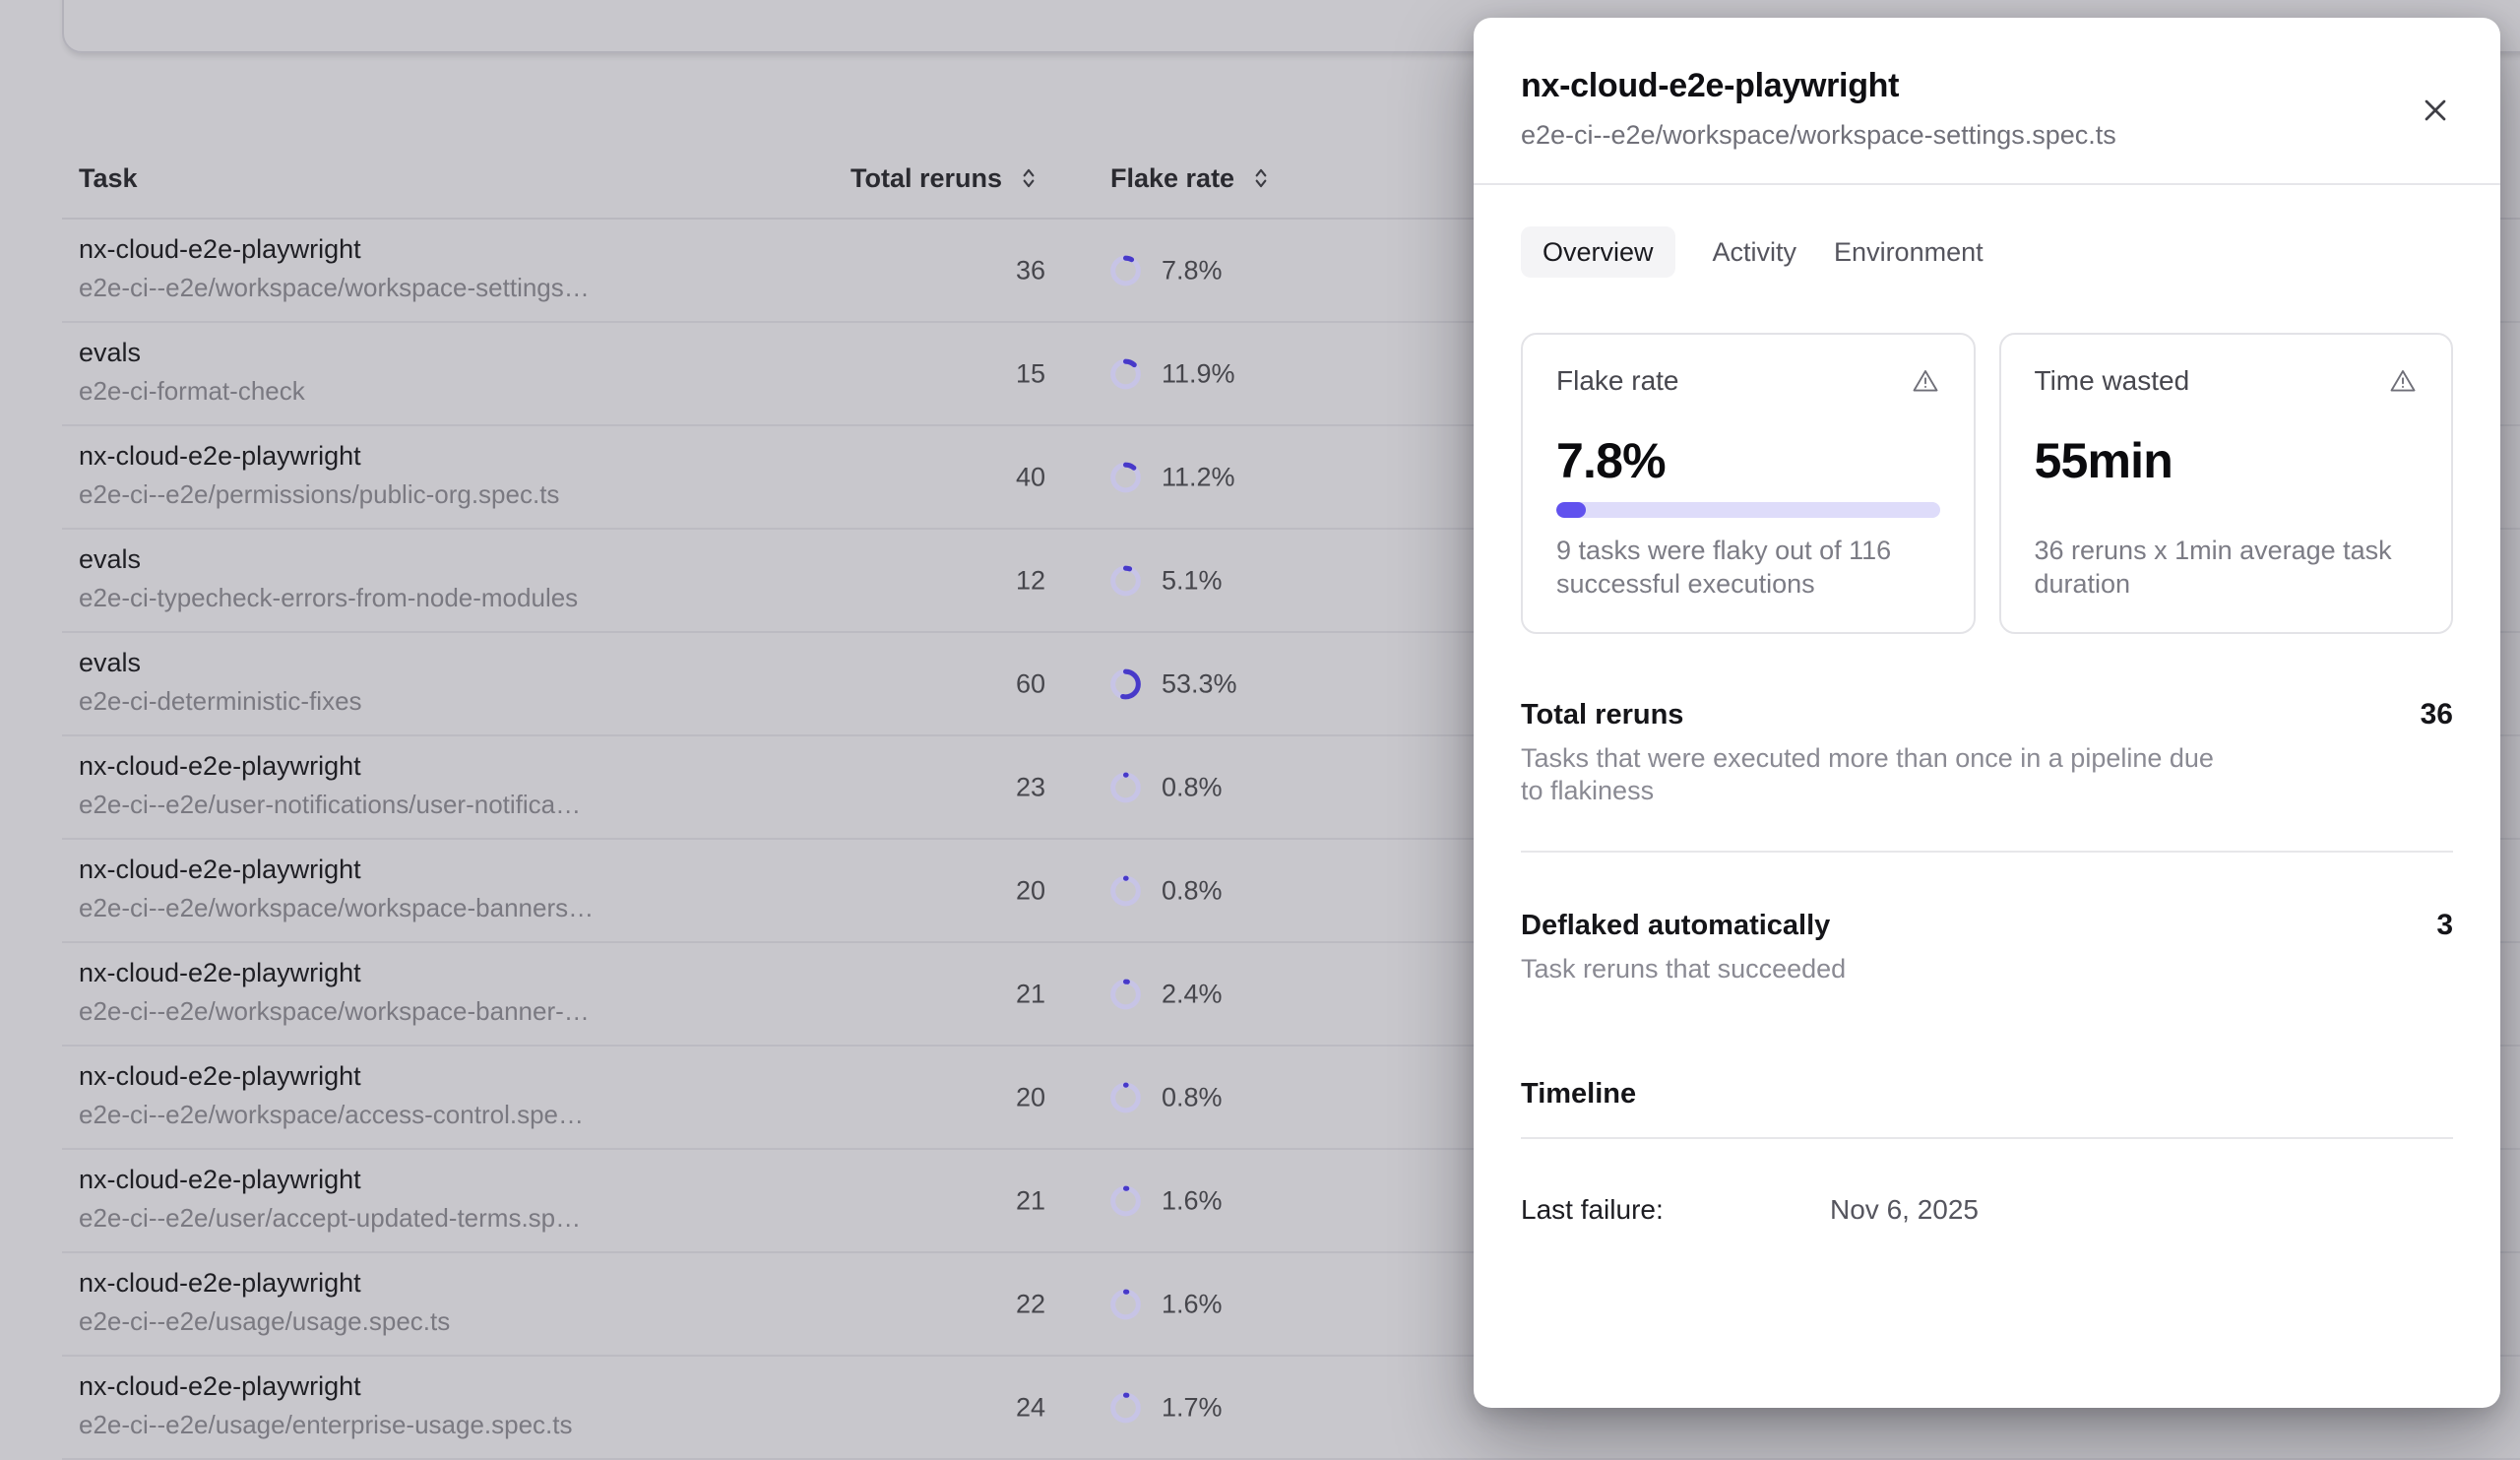 This screenshot has height=1460, width=2520. Describe the element at coordinates (1684, 969) in the screenshot. I see `deflaked-description: Task reruns that succeeded` at that location.